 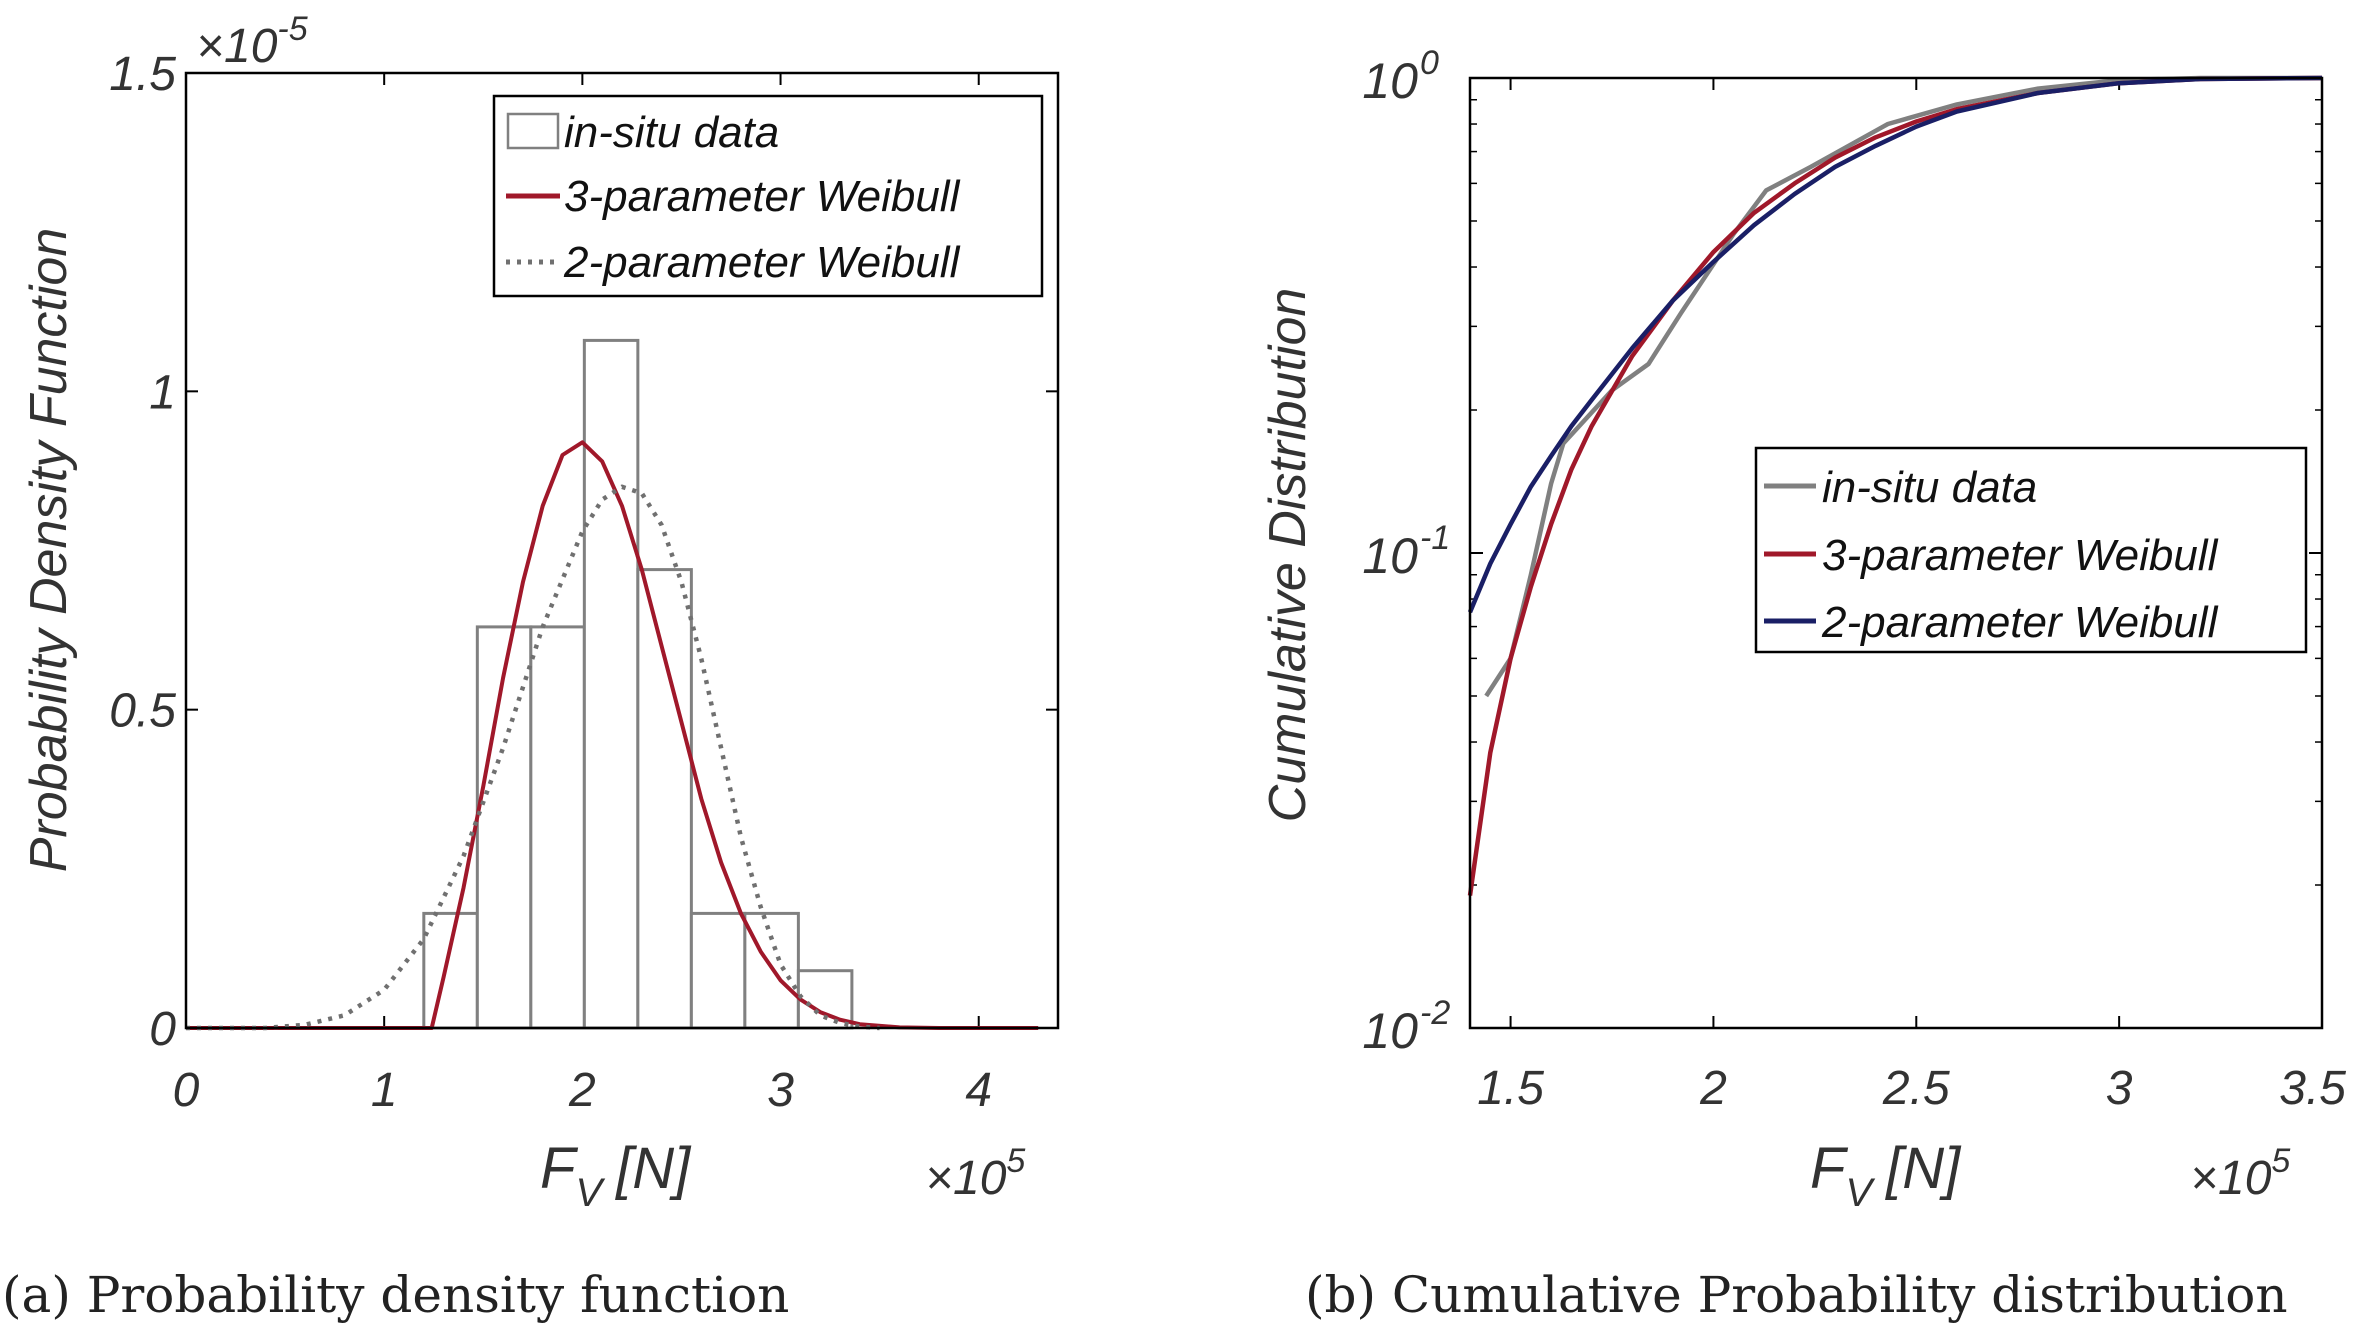 What do you see at coordinates (975, 1173) in the screenshot?
I see `panel-a-x-multiplier: ×10⁵` at bounding box center [975, 1173].